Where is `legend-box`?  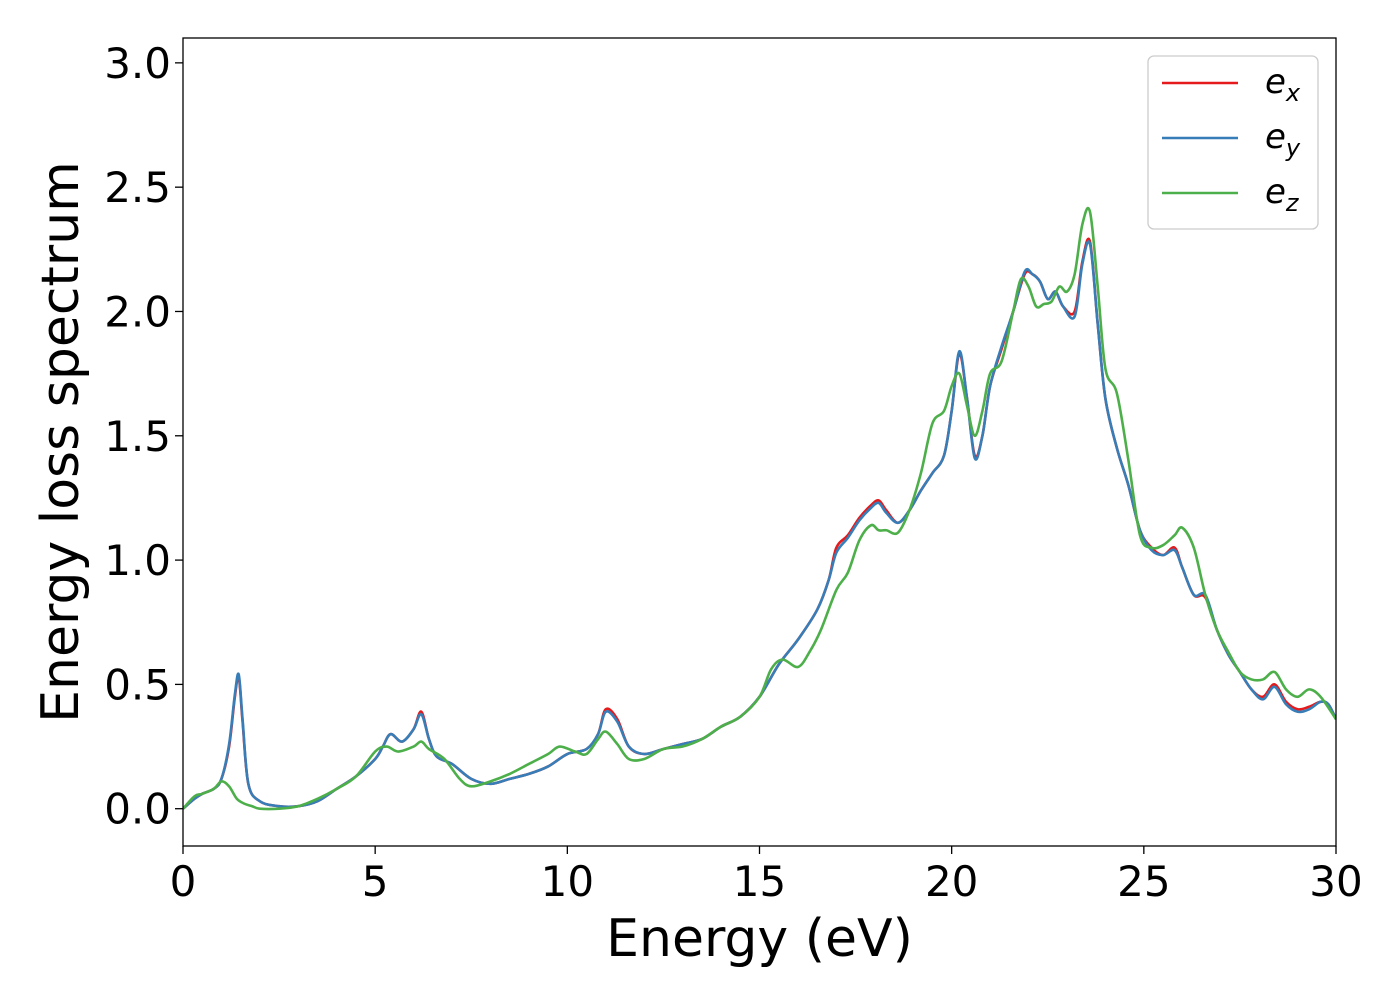 legend-box is located at coordinates (1233, 142).